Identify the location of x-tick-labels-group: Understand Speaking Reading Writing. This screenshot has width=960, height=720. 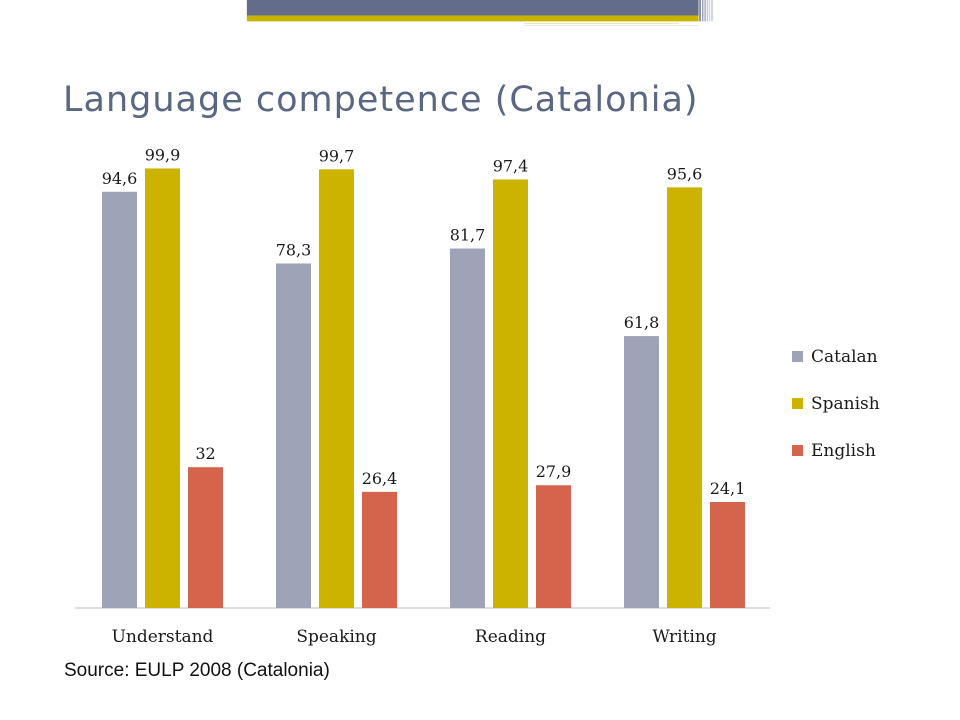
(414, 637).